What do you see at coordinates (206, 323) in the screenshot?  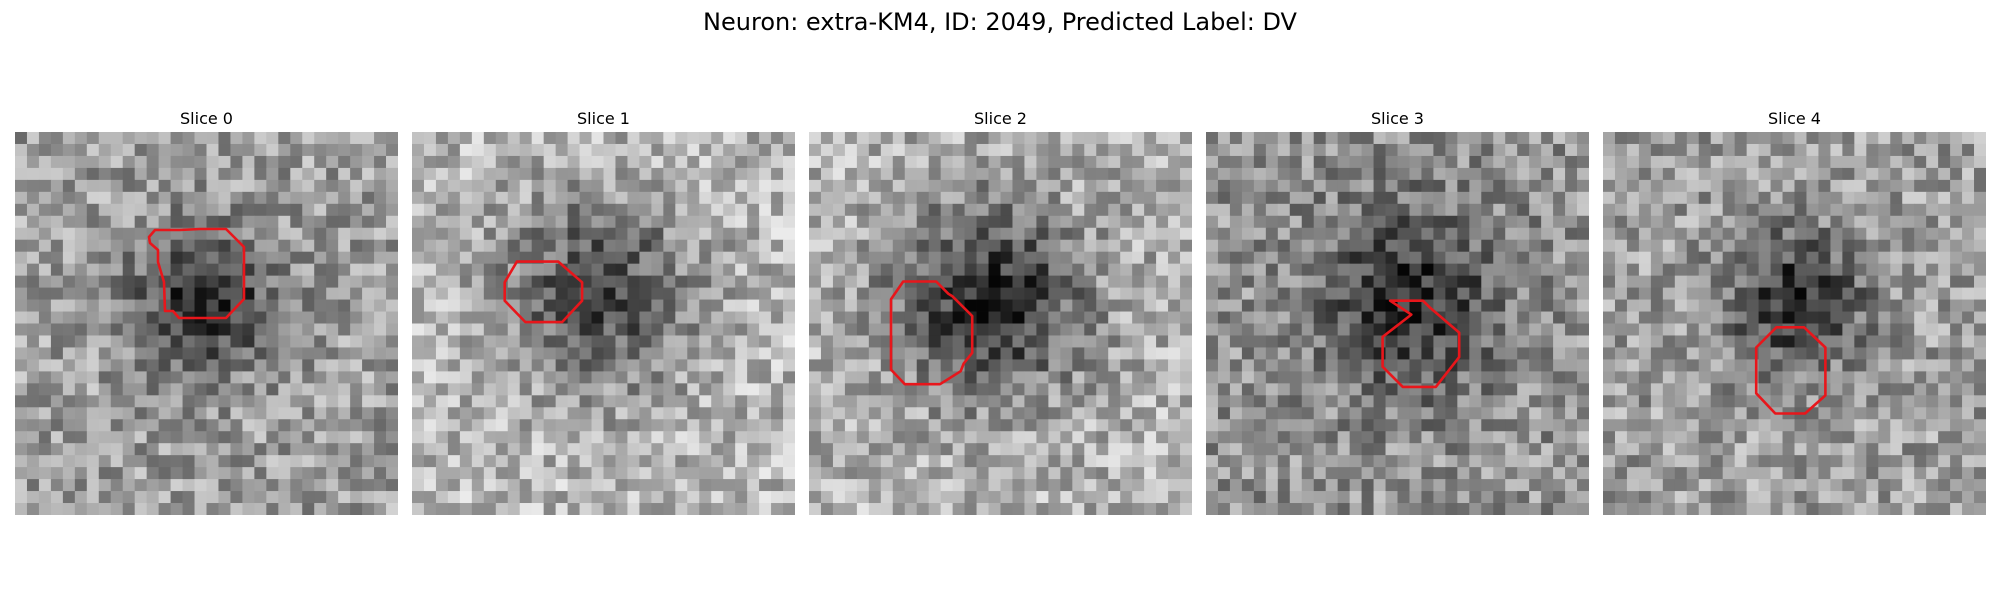 I see `slice-image` at bounding box center [206, 323].